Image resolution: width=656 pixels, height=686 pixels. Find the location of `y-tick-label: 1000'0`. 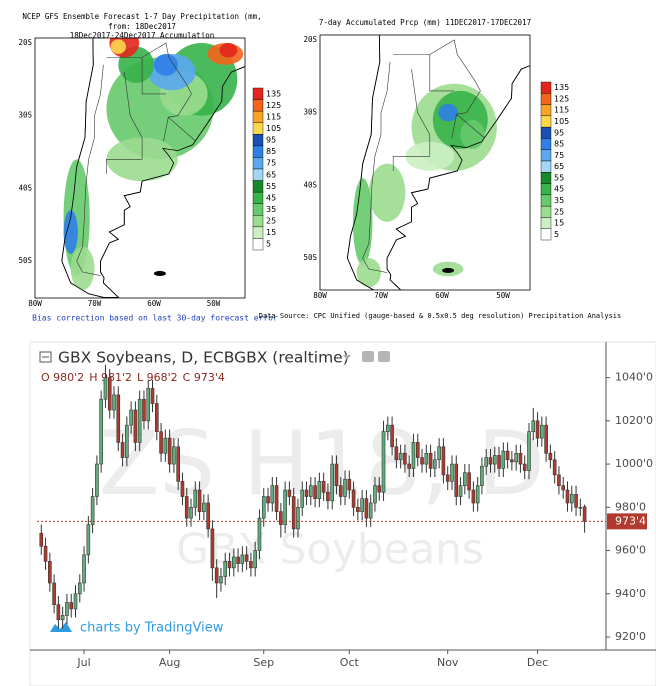

y-tick-label: 1000'0 is located at coordinates (634, 463).